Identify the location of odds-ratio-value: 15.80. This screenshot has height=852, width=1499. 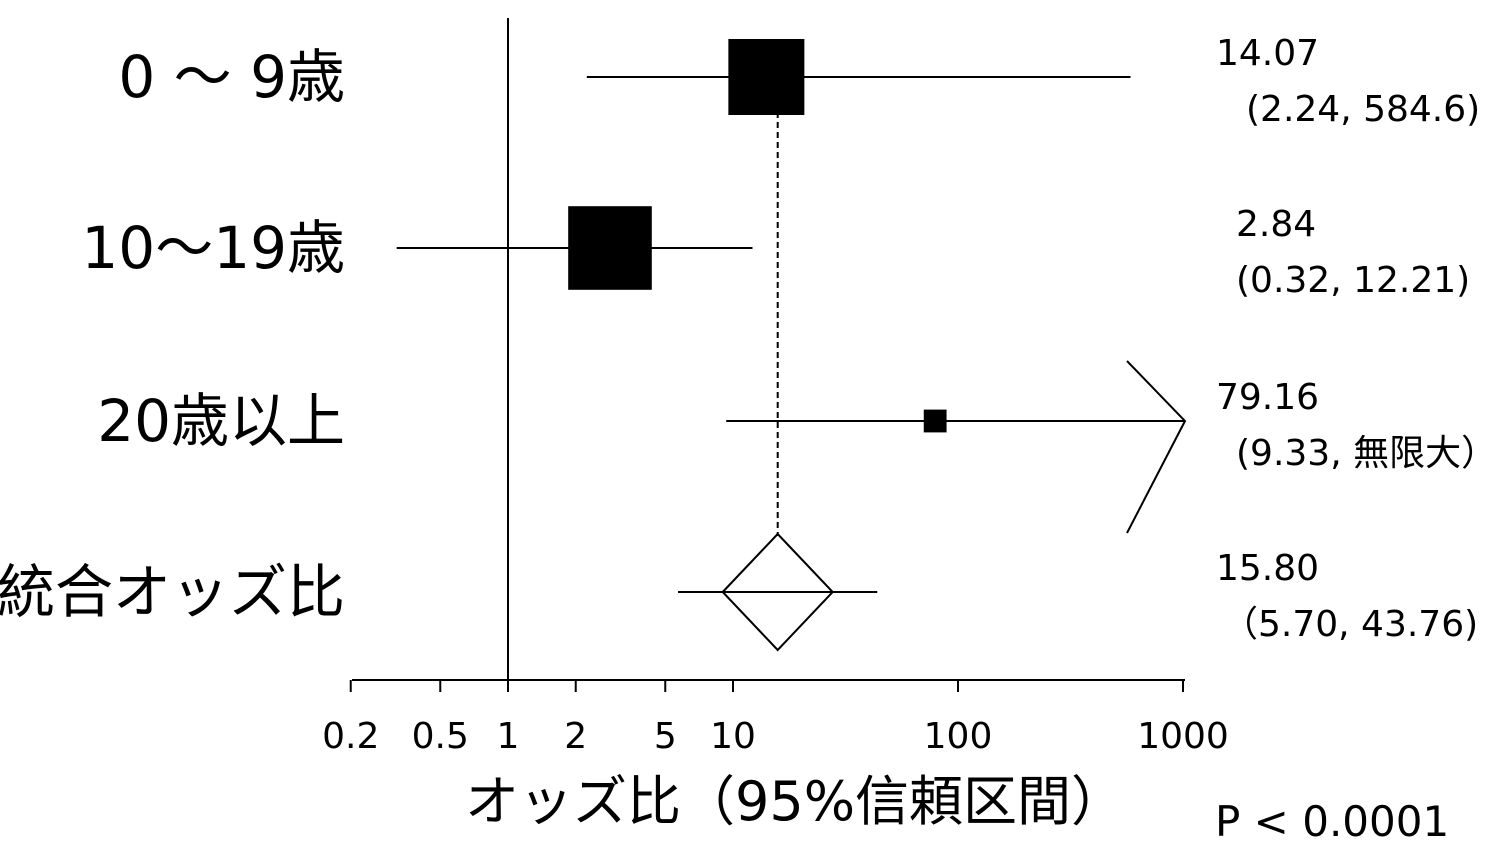
(1267, 568).